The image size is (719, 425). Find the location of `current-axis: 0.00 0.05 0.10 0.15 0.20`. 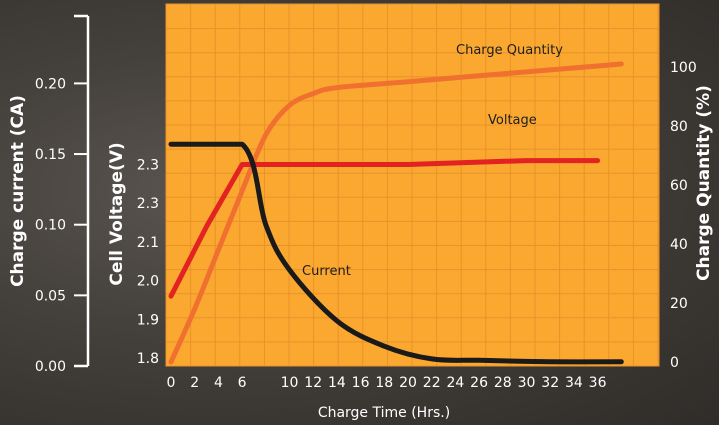

current-axis: 0.00 0.05 0.10 0.15 0.20 is located at coordinates (61, 225).